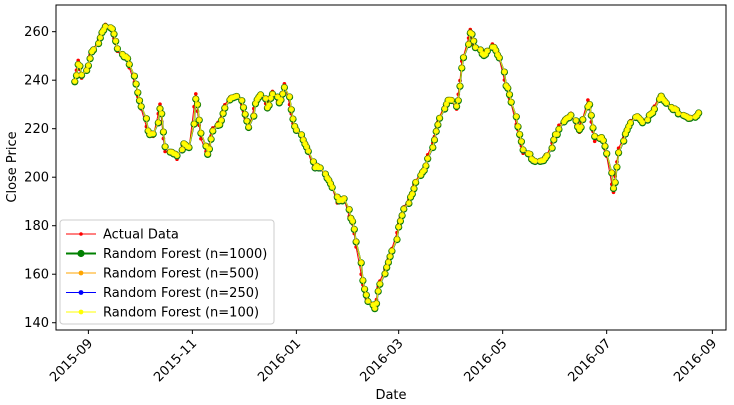 The image size is (734, 405). I want to click on y-tick-label-140: 140, so click(36, 323).